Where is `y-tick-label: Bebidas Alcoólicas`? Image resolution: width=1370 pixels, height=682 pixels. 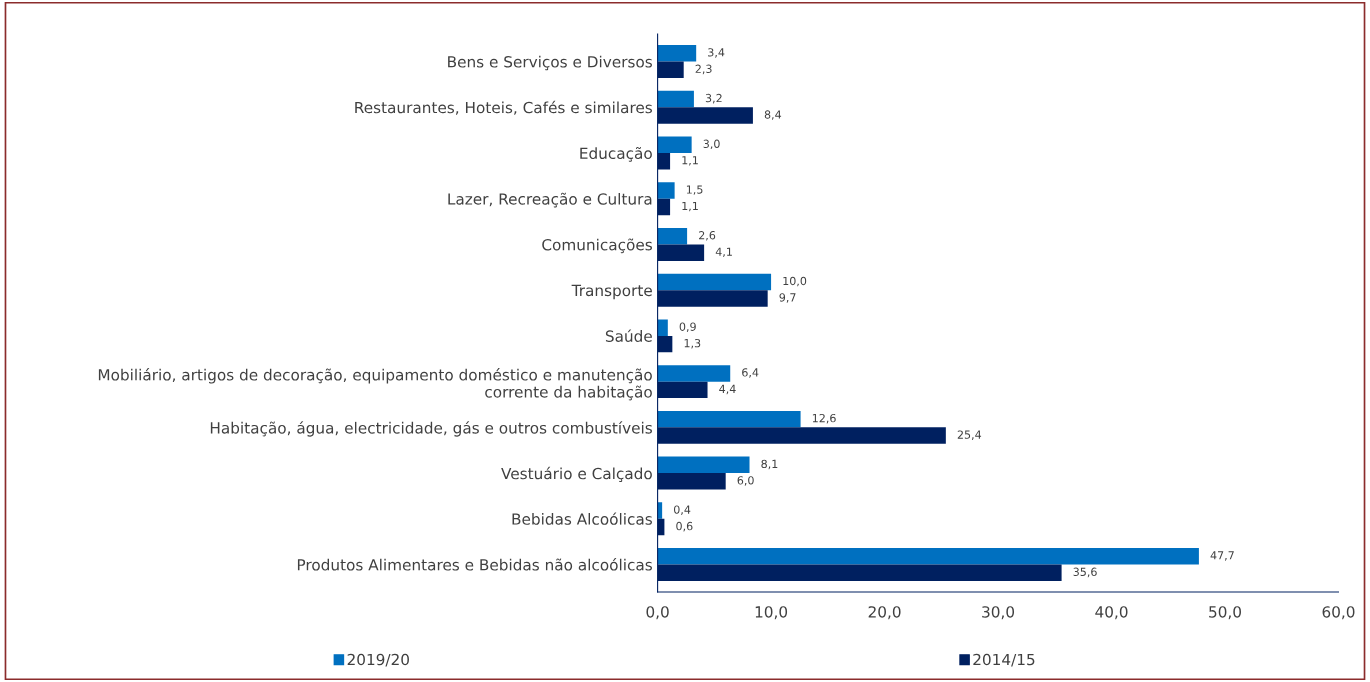 y-tick-label: Bebidas Alcoólicas is located at coordinates (582, 518).